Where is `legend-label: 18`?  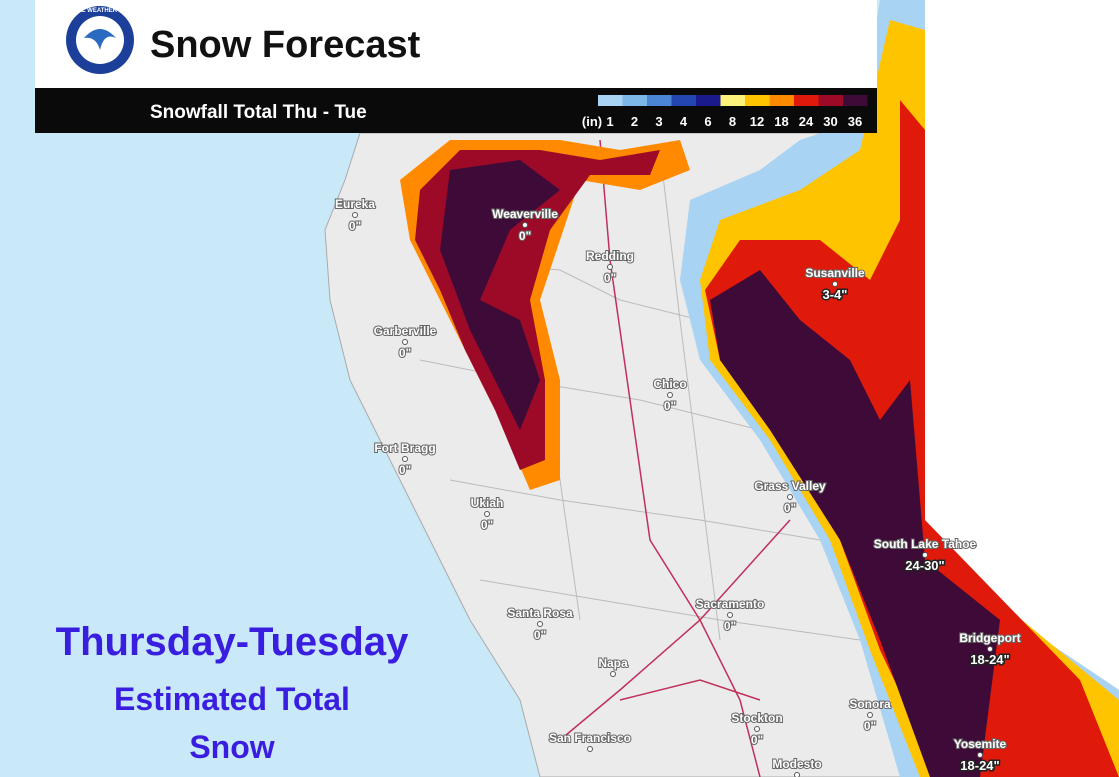
legend-label: 18 is located at coordinates (781, 121).